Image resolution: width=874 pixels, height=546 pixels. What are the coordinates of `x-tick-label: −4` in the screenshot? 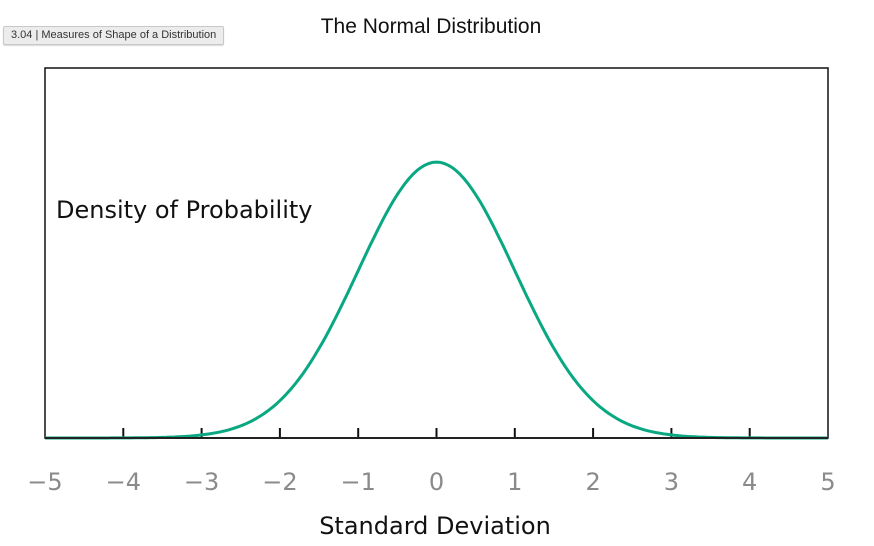 It's located at (123, 482).